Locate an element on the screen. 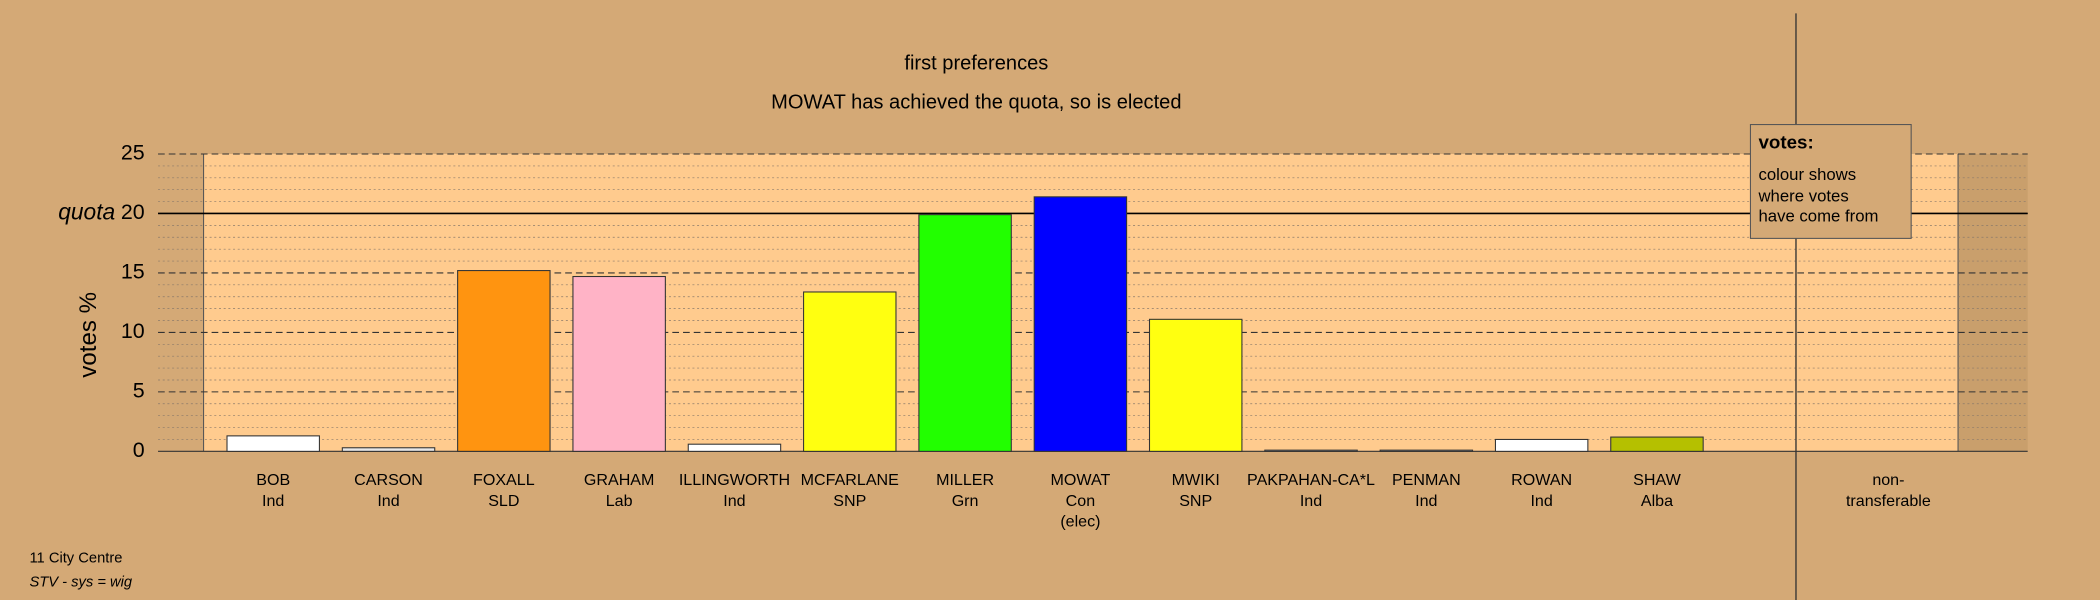 The height and width of the screenshot is (600, 2100). x-tick-label: FOXALL is located at coordinates (504, 480).